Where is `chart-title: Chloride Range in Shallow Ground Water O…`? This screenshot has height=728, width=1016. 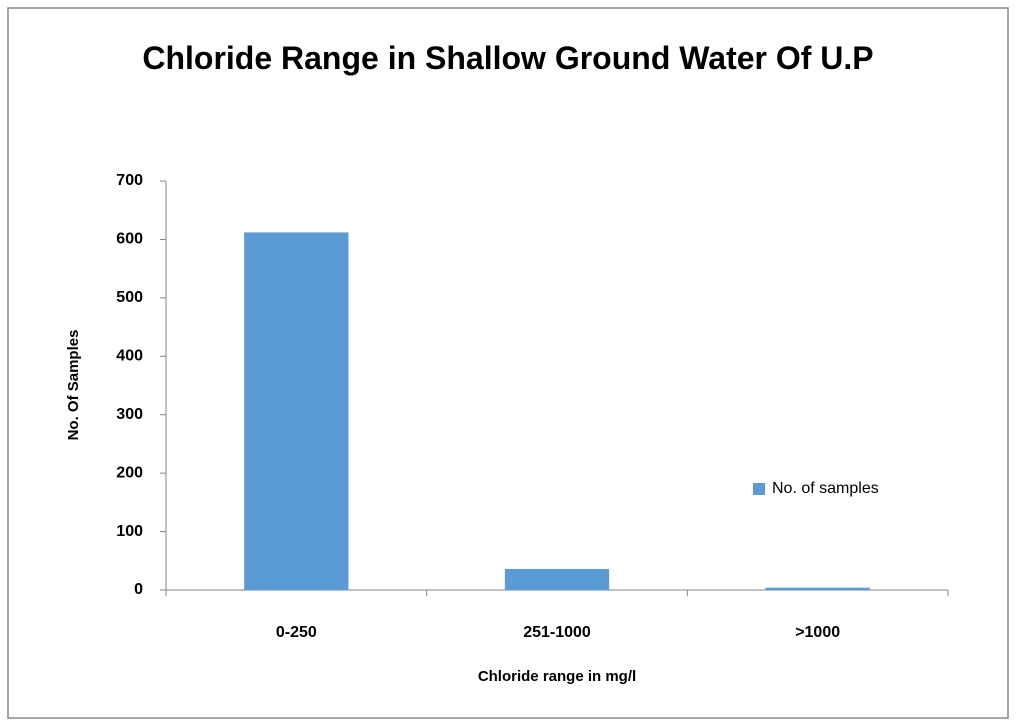 chart-title: Chloride Range in Shallow Ground Water O… is located at coordinates (508, 58).